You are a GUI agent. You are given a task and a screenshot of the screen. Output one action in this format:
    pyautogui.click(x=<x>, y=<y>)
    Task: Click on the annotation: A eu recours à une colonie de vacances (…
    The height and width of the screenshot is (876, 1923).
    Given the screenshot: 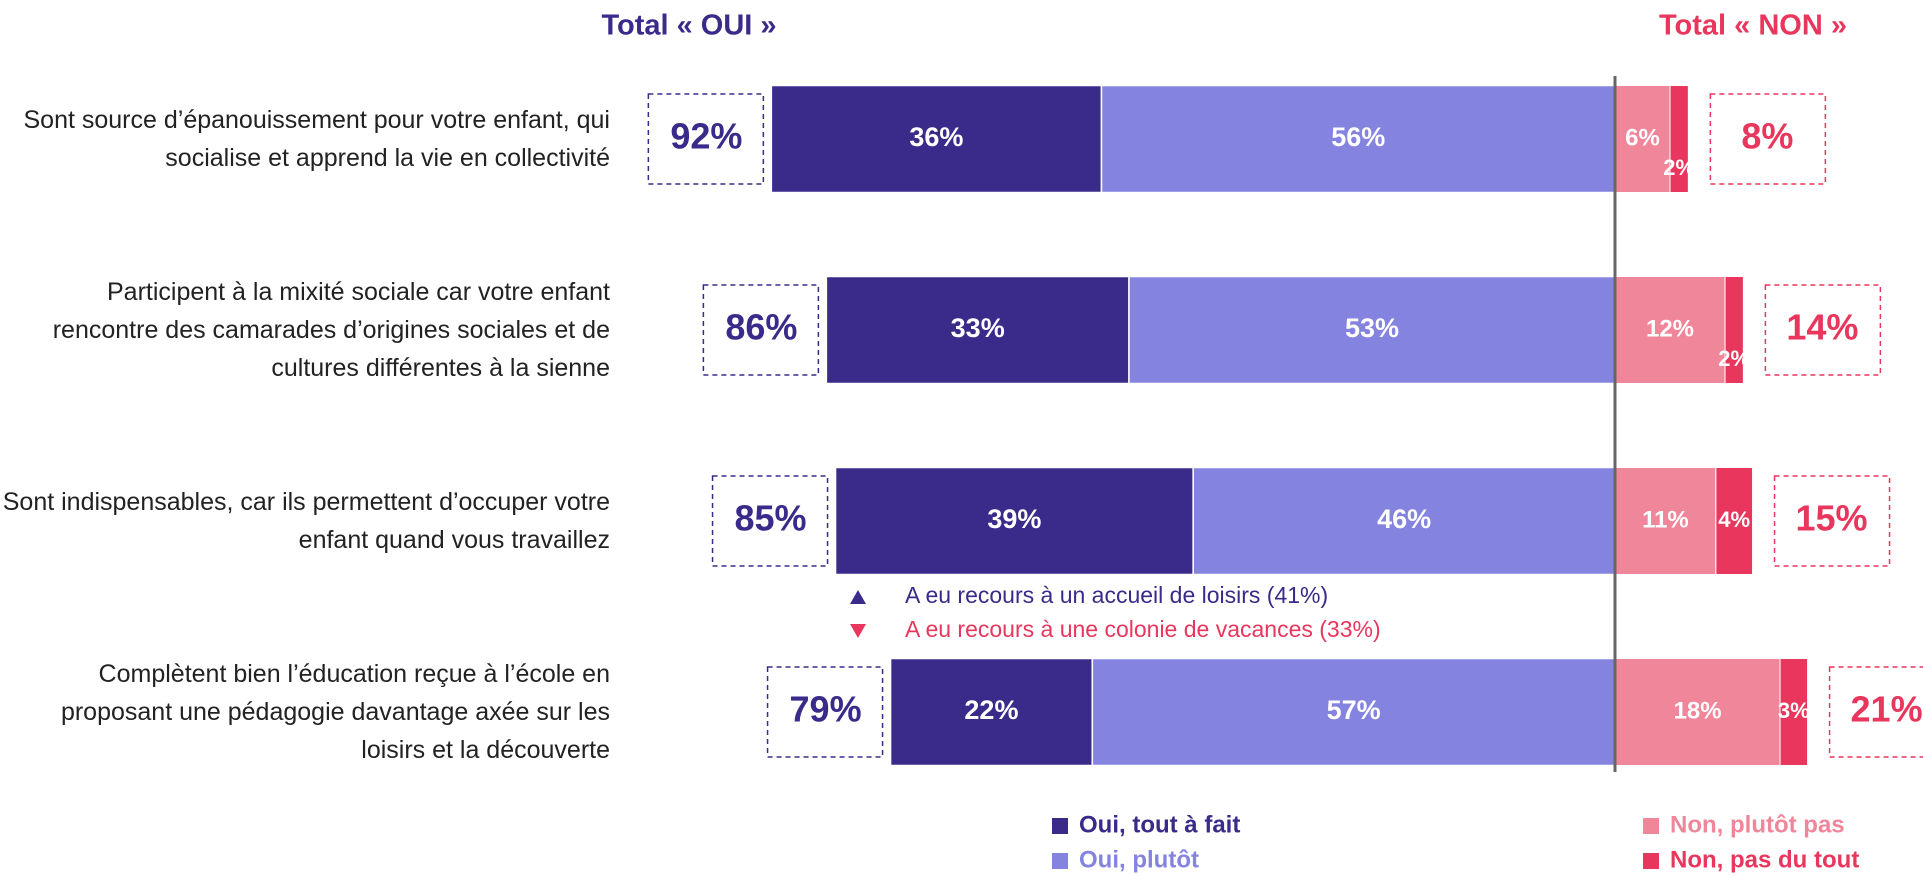 What is the action you would take?
    pyautogui.click(x=1143, y=629)
    